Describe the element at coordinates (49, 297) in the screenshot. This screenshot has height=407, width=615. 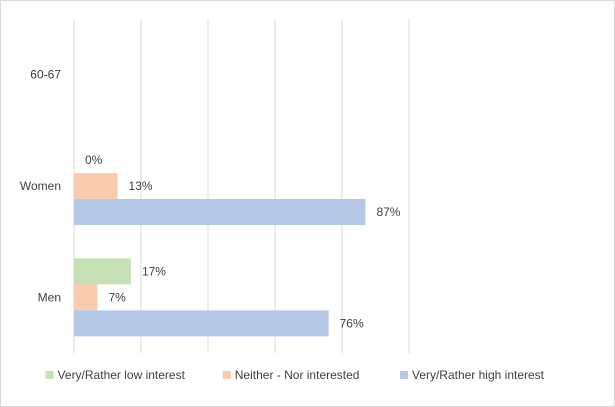
I see `category-label: Men` at that location.